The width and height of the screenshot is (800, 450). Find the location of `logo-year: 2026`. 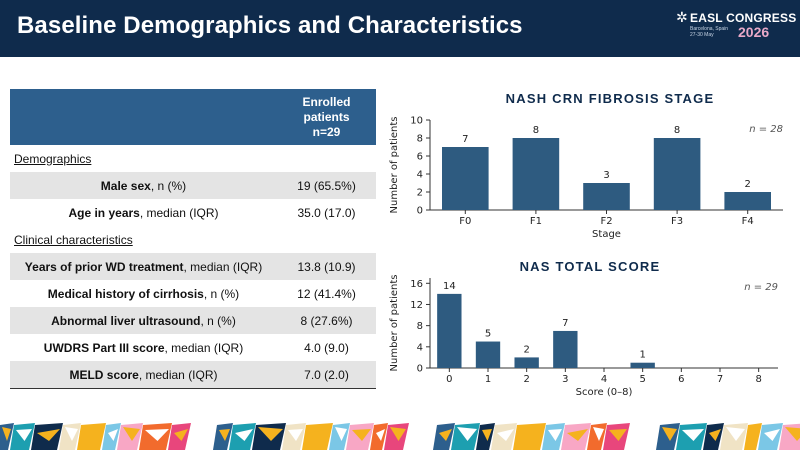

logo-year: 2026 is located at coordinates (754, 32).